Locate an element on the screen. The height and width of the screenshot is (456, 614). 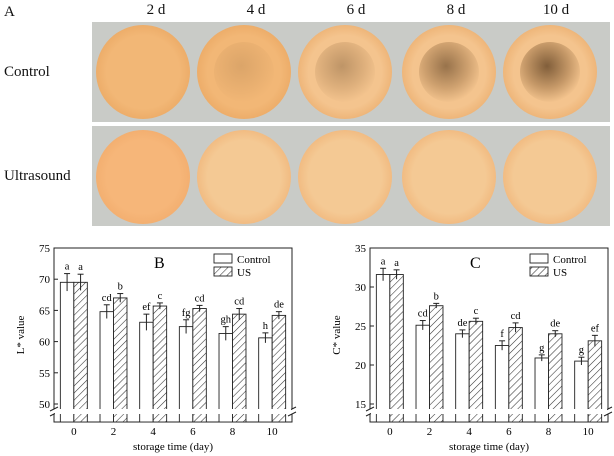
legend-label-c: US is located at coordinates (560, 273).